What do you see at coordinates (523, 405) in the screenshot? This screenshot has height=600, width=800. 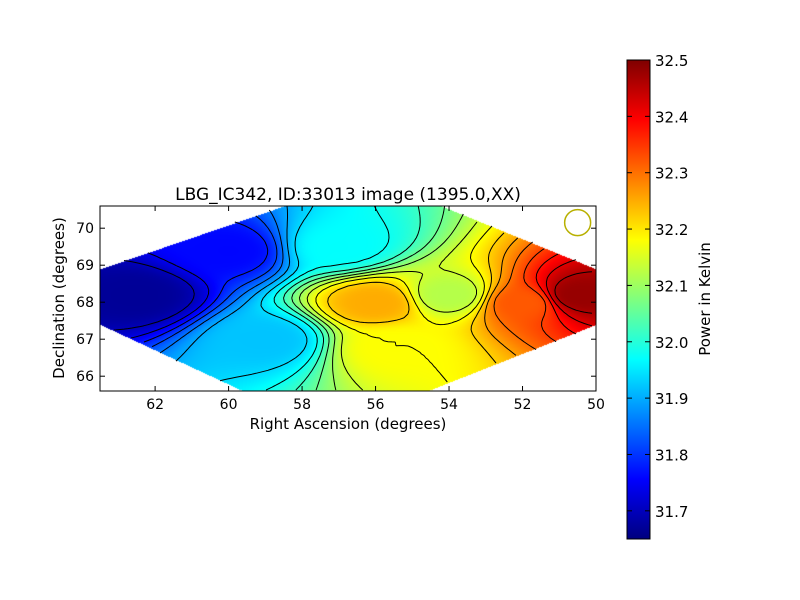 I see `x-tick-label: 52` at bounding box center [523, 405].